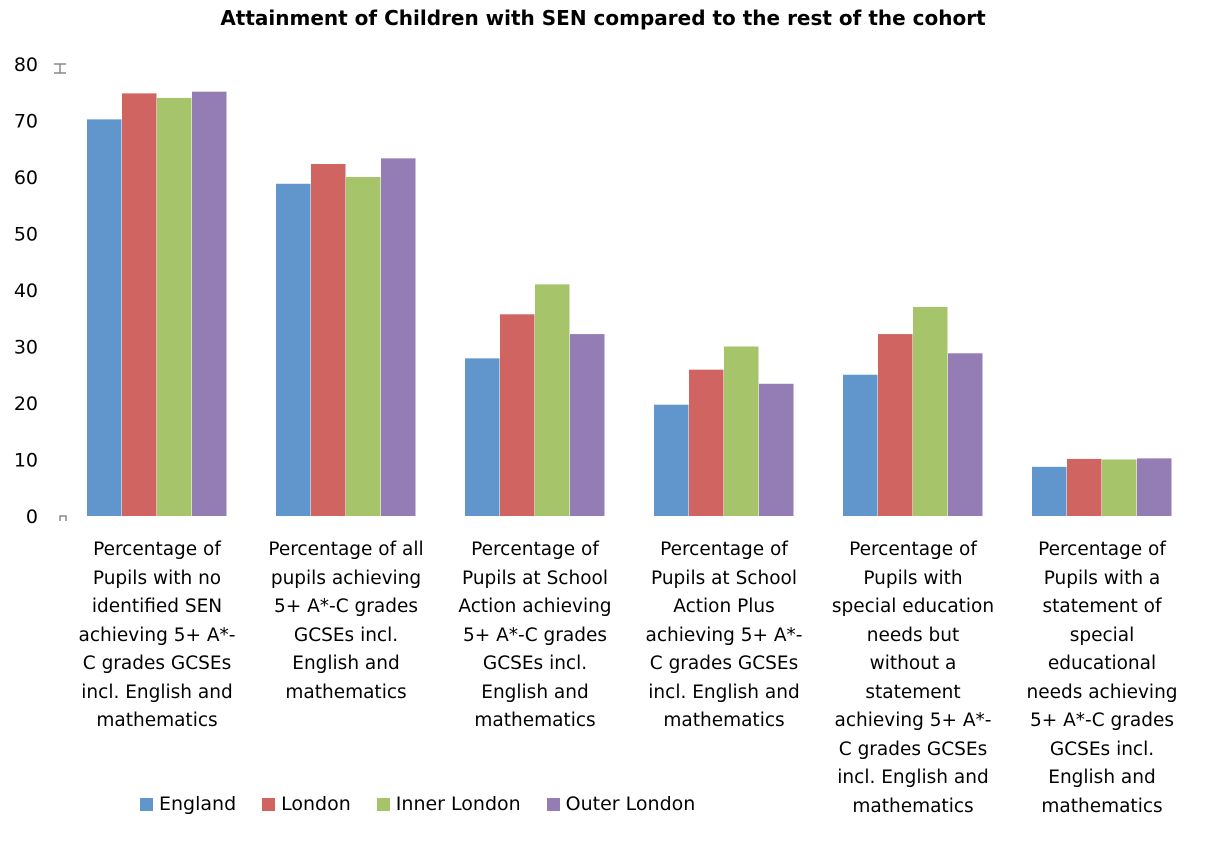 This screenshot has width=1206, height=854. I want to click on y-tick-label: 10, so click(26, 461).